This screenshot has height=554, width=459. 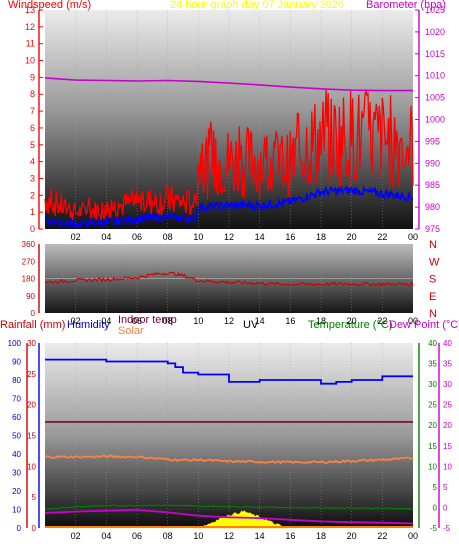 What do you see at coordinates (406, 5) in the screenshot?
I see `barometer-title: Barometer (hpa)` at bounding box center [406, 5].